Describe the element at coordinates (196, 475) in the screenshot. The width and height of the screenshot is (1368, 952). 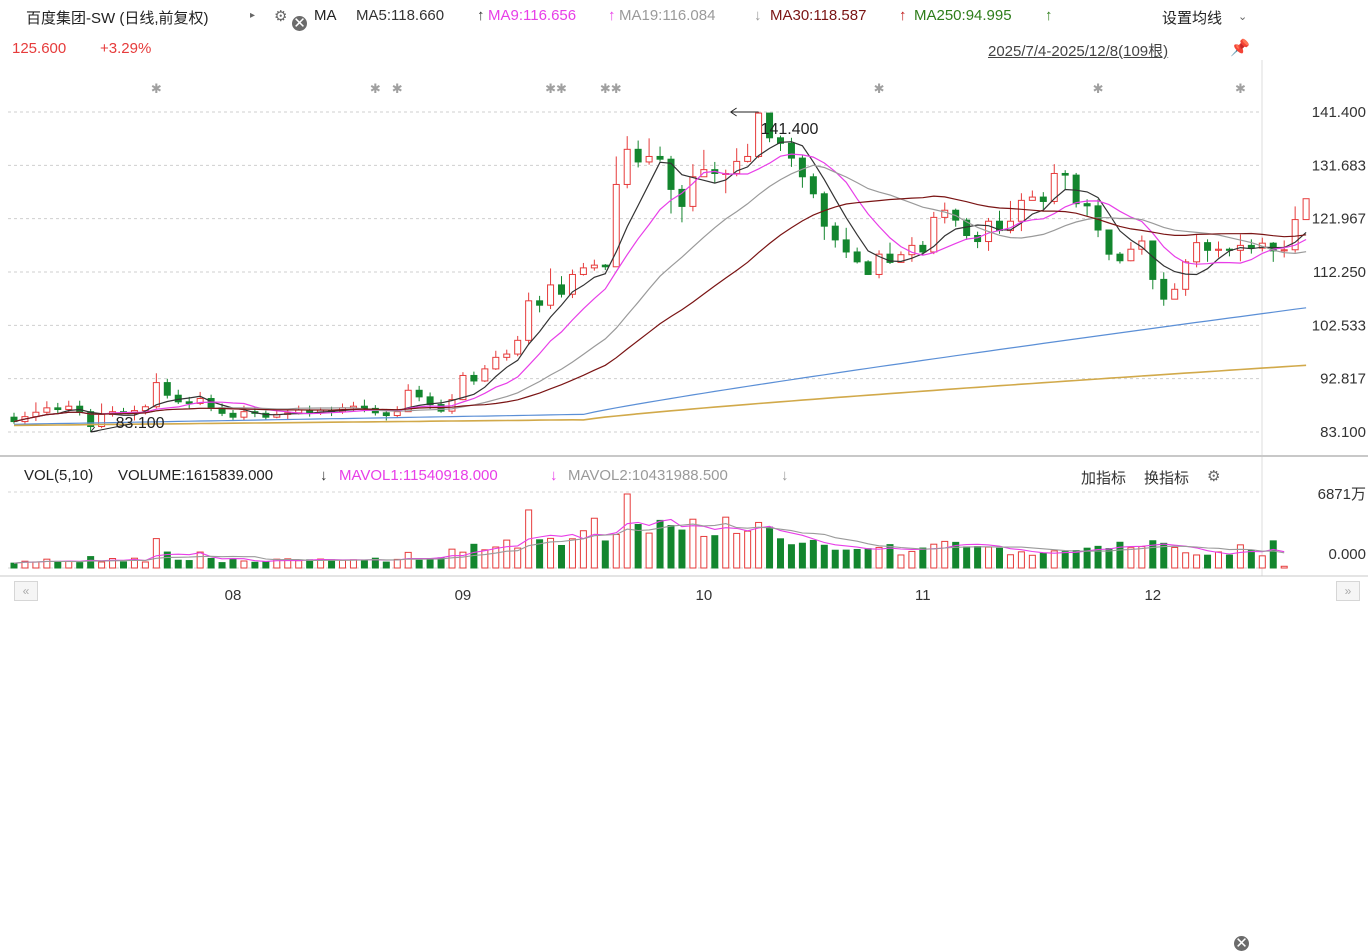
I see `volume-value: VOLUME:1615839.000` at that location.